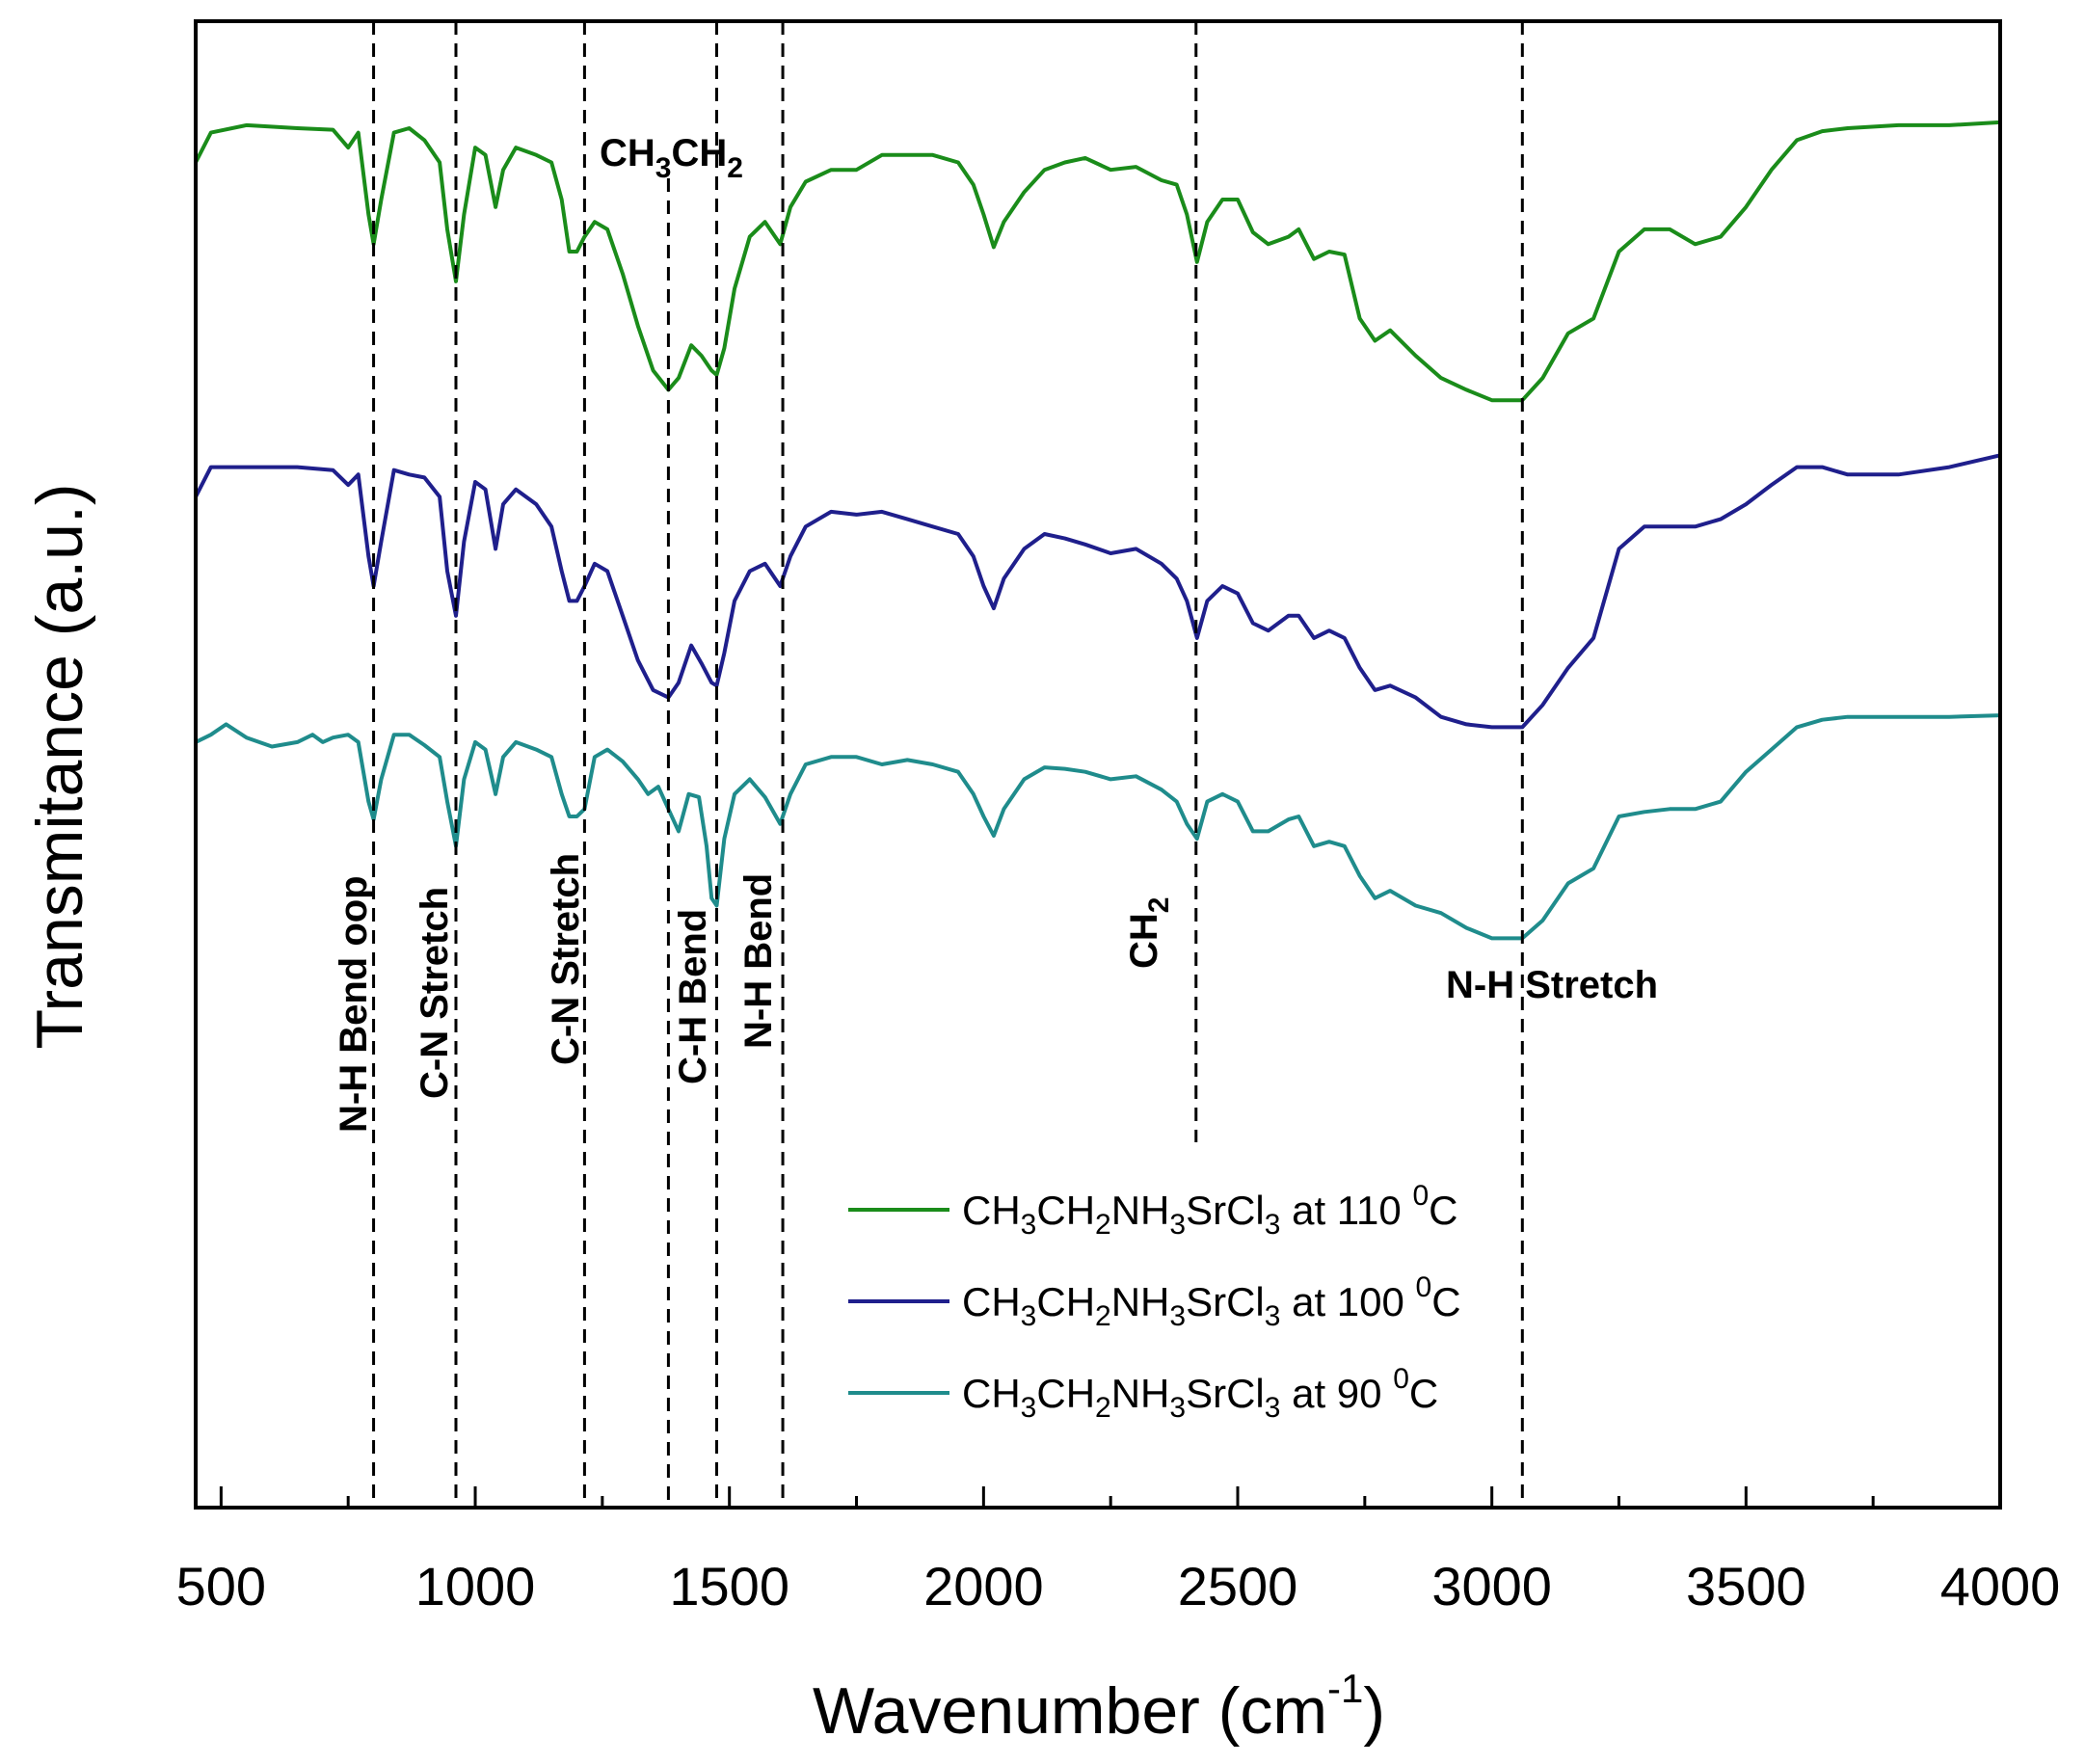  What do you see at coordinates (1099, 1707) in the screenshot?
I see `x-axis-title: Wavenumber (cm-1)` at bounding box center [1099, 1707].